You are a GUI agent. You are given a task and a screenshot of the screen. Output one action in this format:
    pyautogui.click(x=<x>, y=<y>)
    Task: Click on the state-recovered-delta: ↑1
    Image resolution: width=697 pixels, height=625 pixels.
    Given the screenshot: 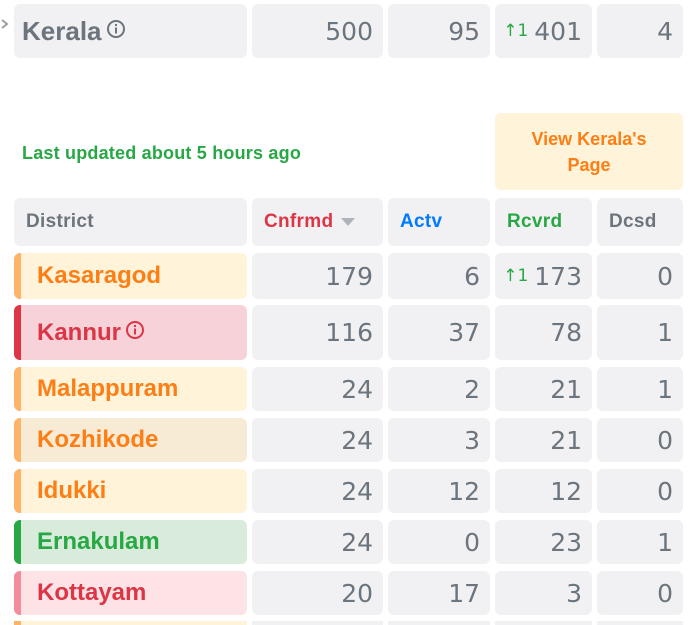 What is the action you would take?
    pyautogui.click(x=516, y=31)
    